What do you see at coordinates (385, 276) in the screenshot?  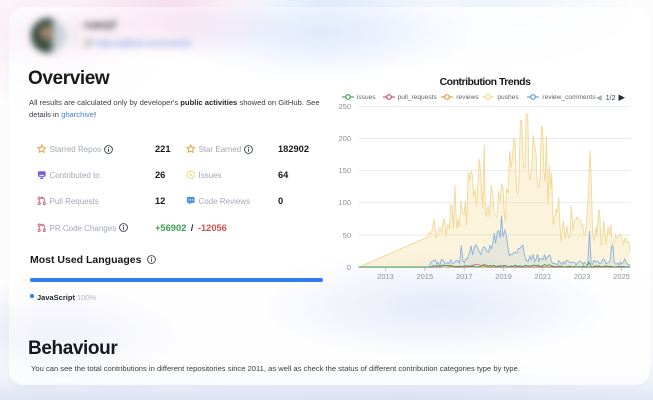 I see `svg-text: 2013` at bounding box center [385, 276].